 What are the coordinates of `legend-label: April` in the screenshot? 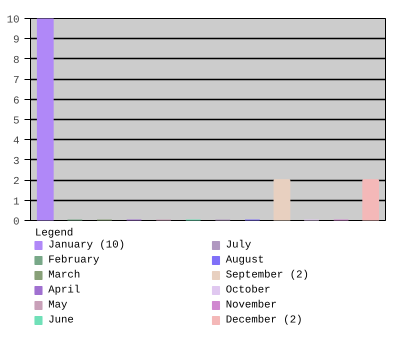 It's located at (64, 290).